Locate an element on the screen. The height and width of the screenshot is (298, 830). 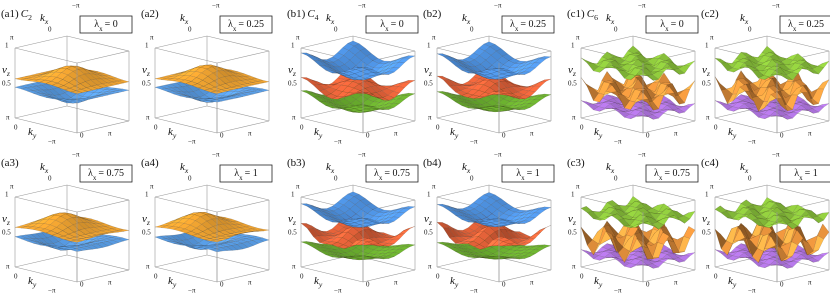
panel-label-text: (c4) is located at coordinates (710, 163).